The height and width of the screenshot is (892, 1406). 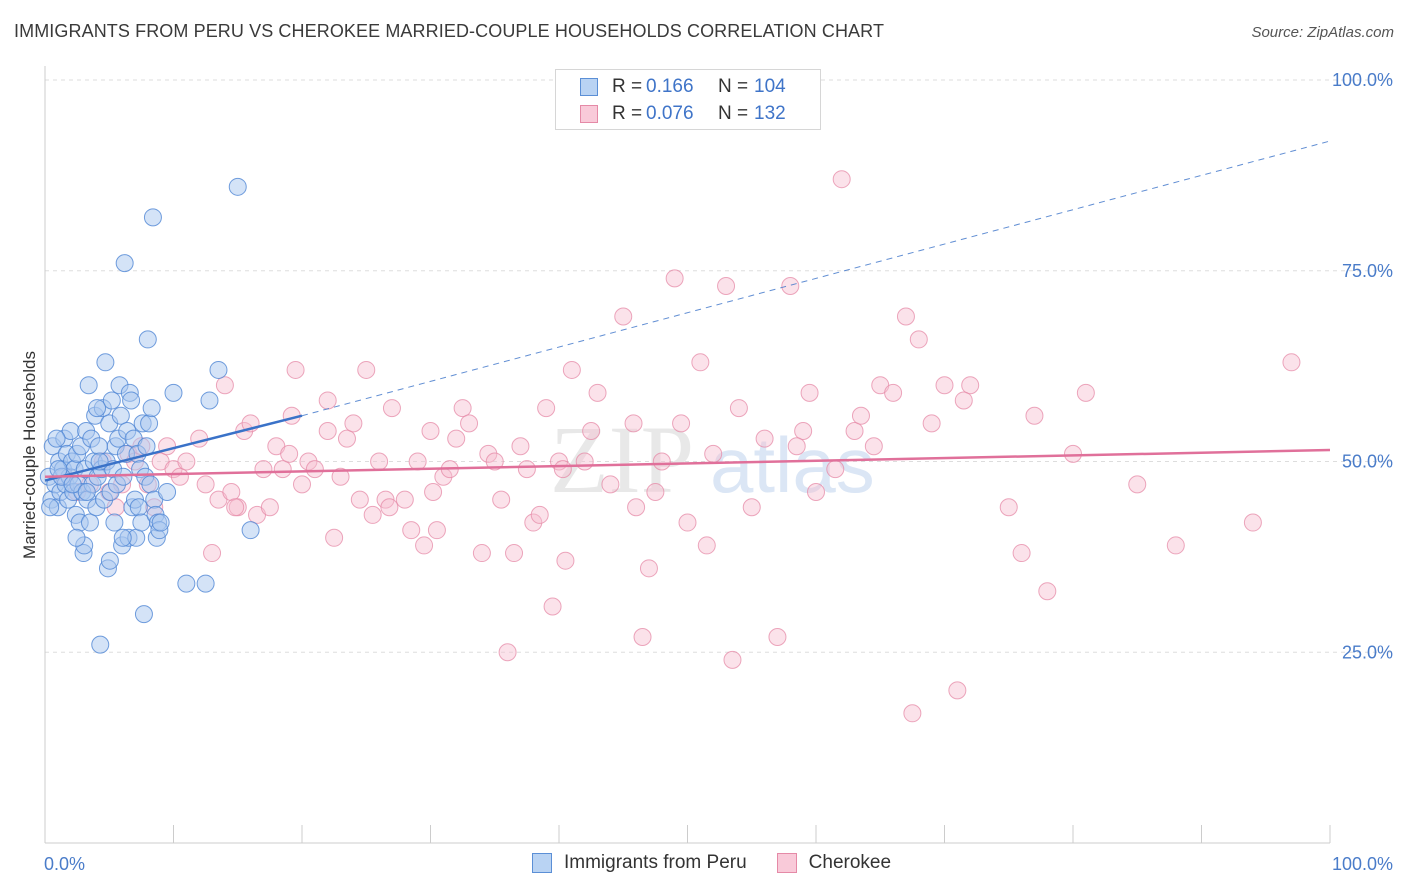 I want to click on y-axis-label: Married-couple Households, so click(x=29, y=455).